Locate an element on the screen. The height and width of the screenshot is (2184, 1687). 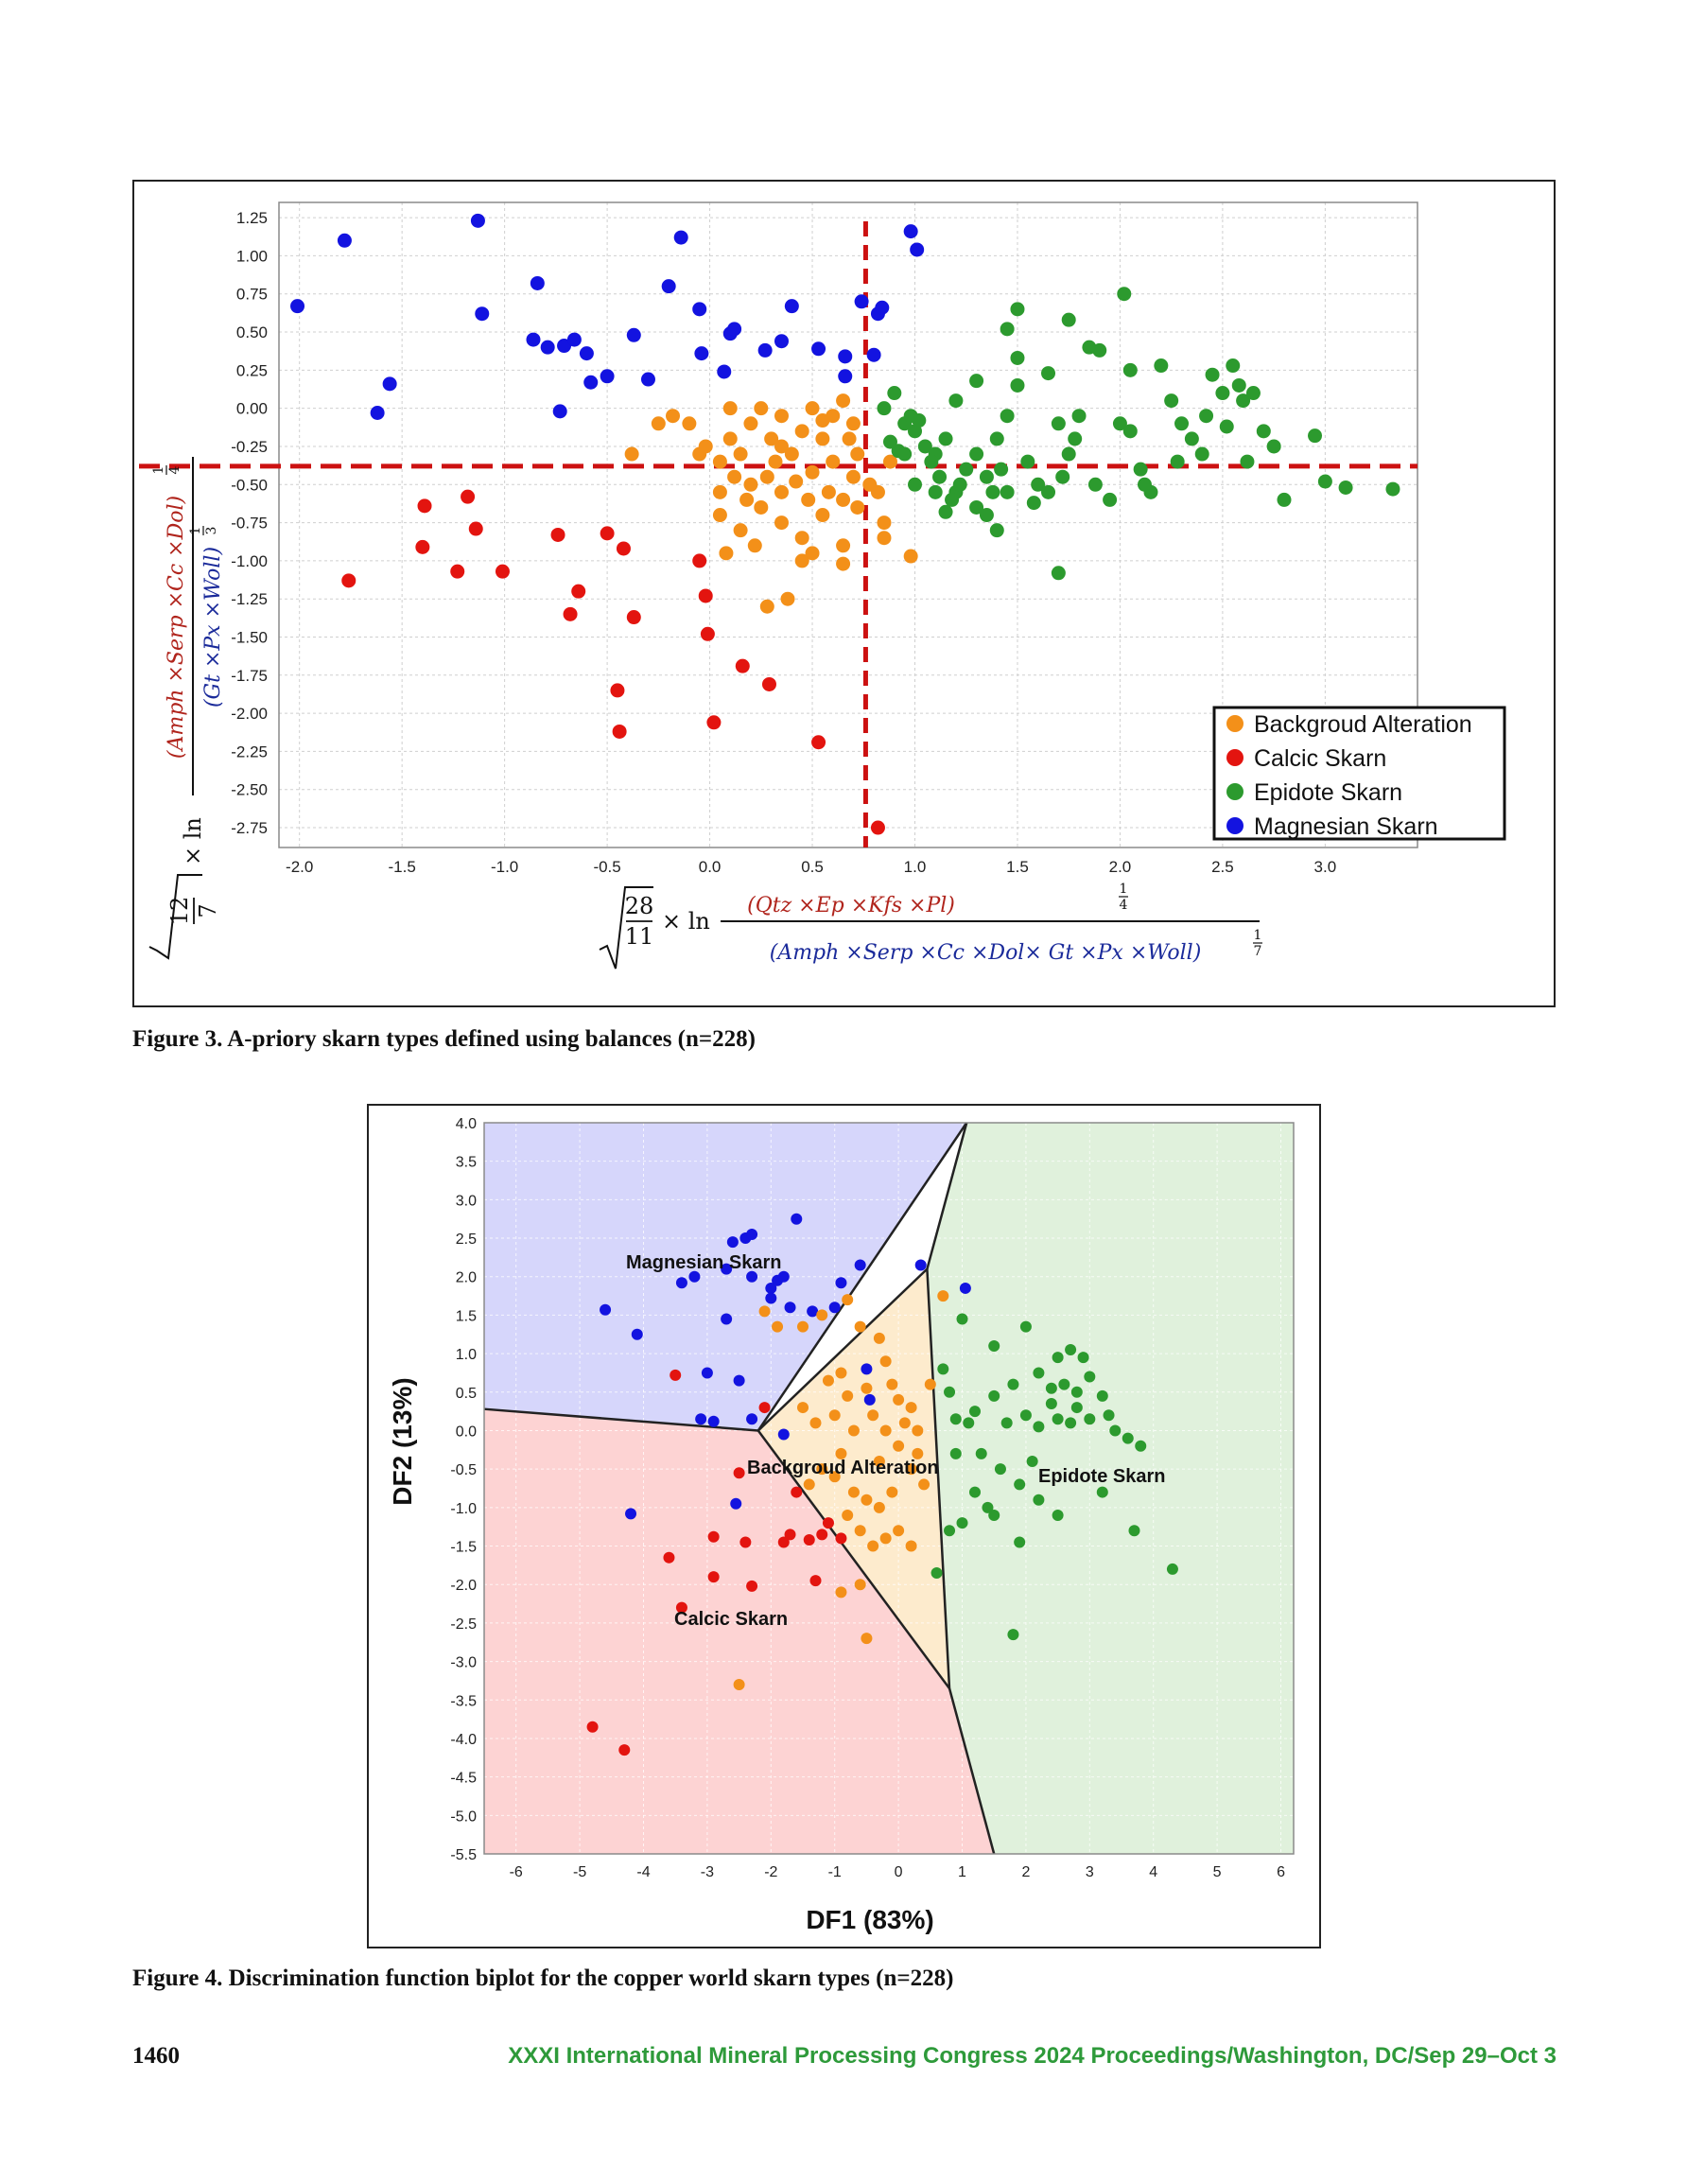
legend-marker-calcic is located at coordinates (1235, 758).